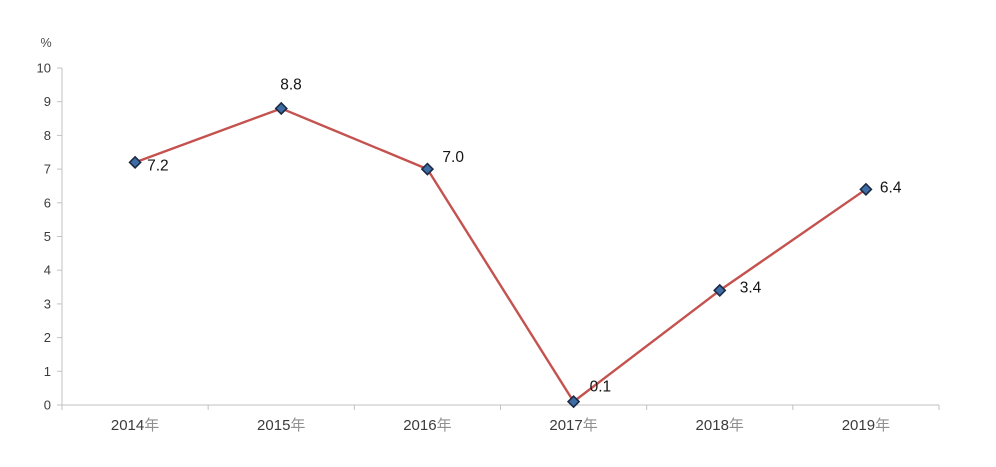 The image size is (996, 467). I want to click on y-axis-unit-label: %, so click(45, 43).